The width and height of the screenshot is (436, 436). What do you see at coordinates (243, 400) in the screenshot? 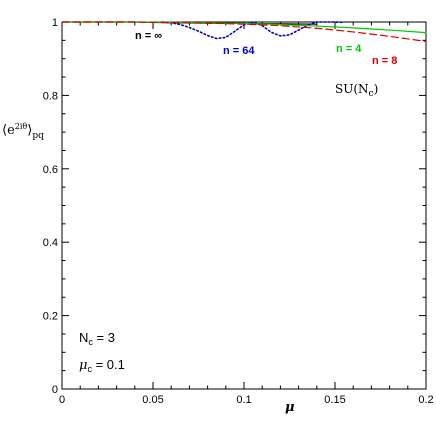
I see `x-tick-label: 0.1` at bounding box center [243, 400].